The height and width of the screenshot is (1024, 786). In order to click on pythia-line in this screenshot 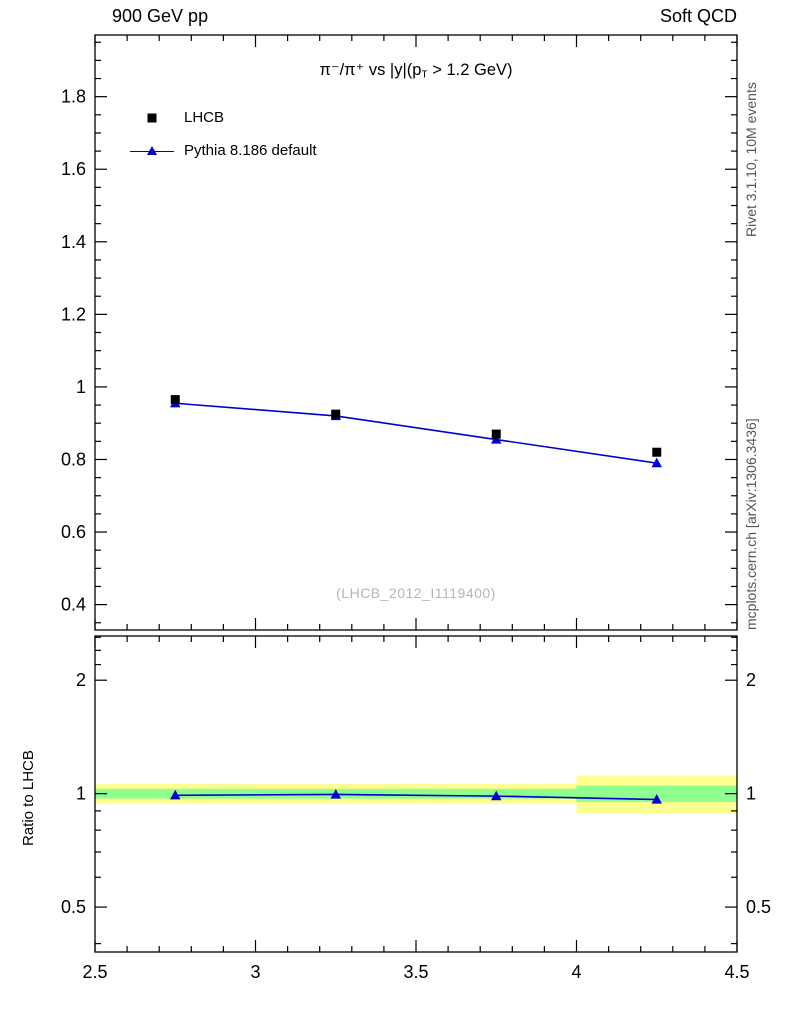, I will do `click(416, 433)`.